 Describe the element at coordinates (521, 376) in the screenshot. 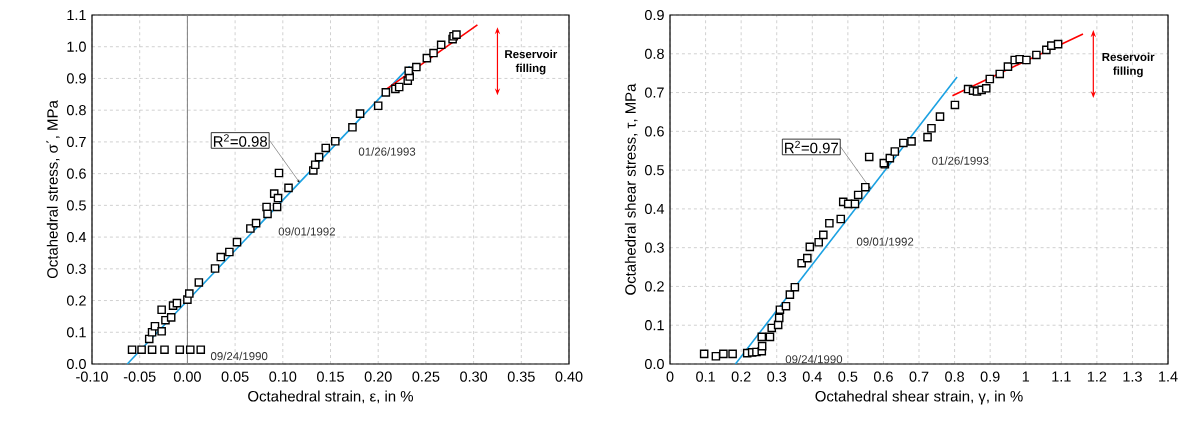

I see `x-tick-label: 0.35` at that location.